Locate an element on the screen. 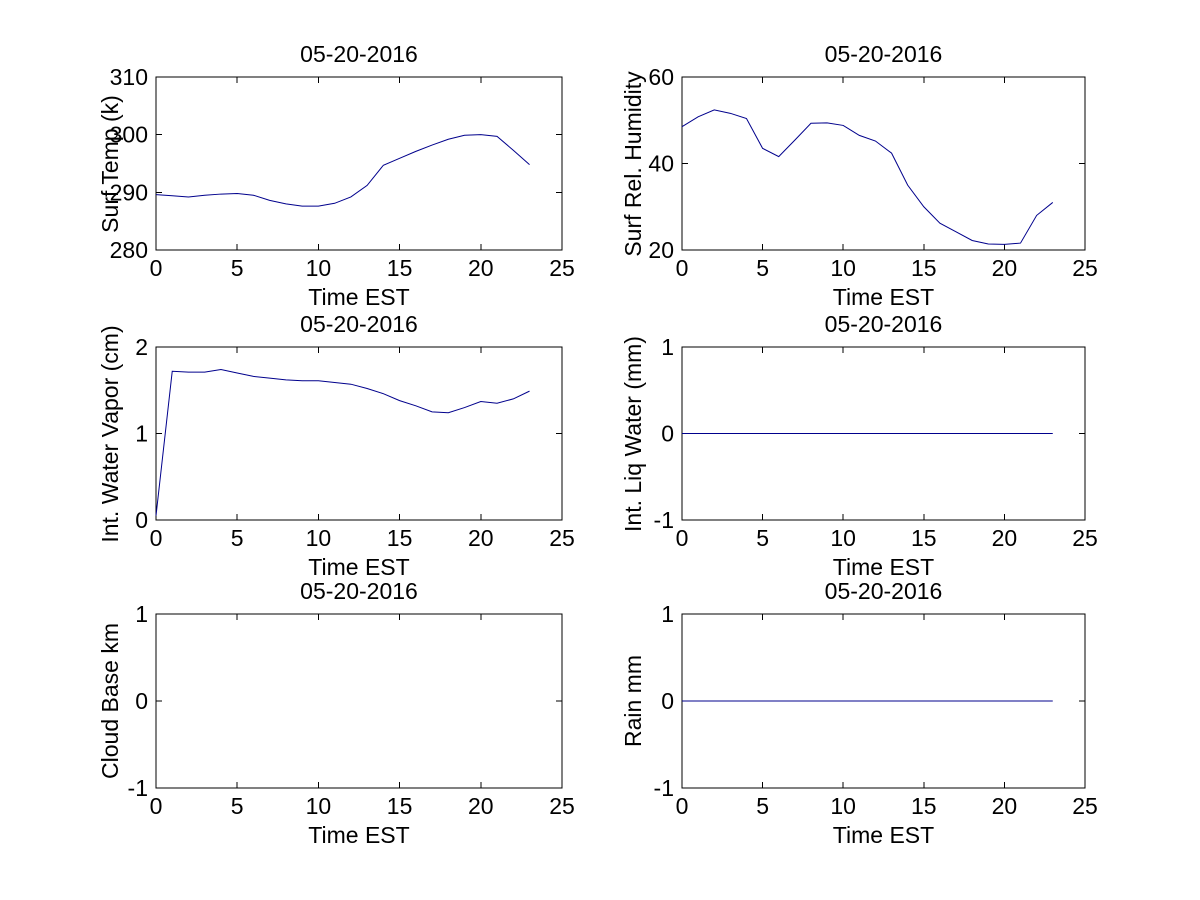 The image size is (1200, 900). plot4-title: 05-20-2016 is located at coordinates (883, 324).